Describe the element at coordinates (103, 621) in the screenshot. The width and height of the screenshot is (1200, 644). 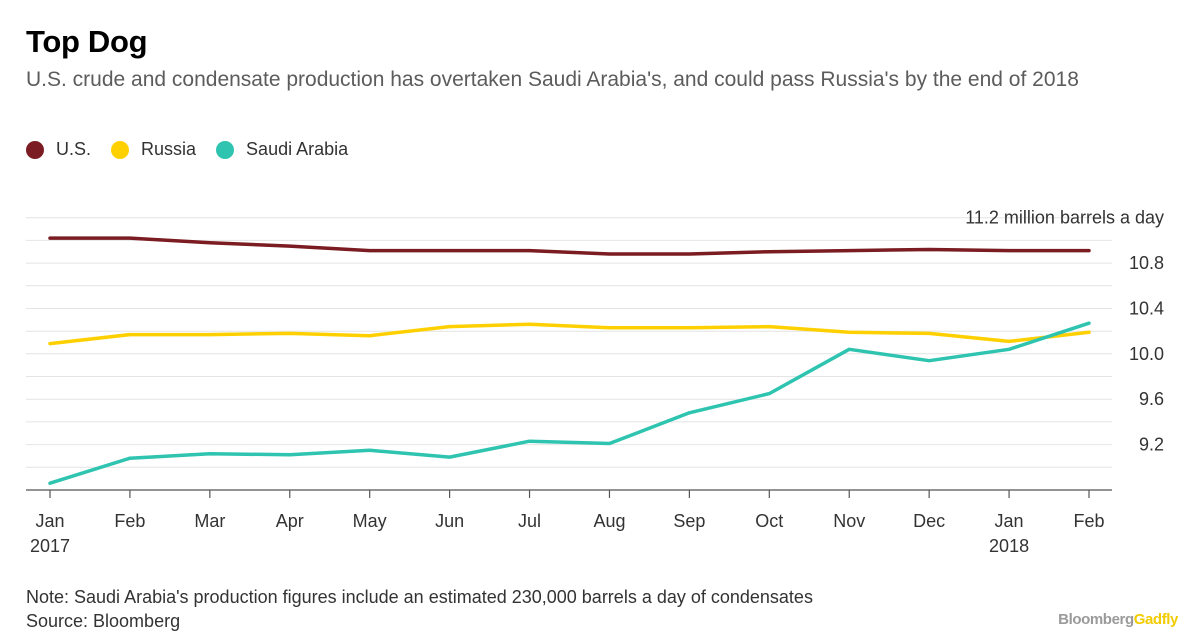
I see `source-text: Source: Bloomberg` at that location.